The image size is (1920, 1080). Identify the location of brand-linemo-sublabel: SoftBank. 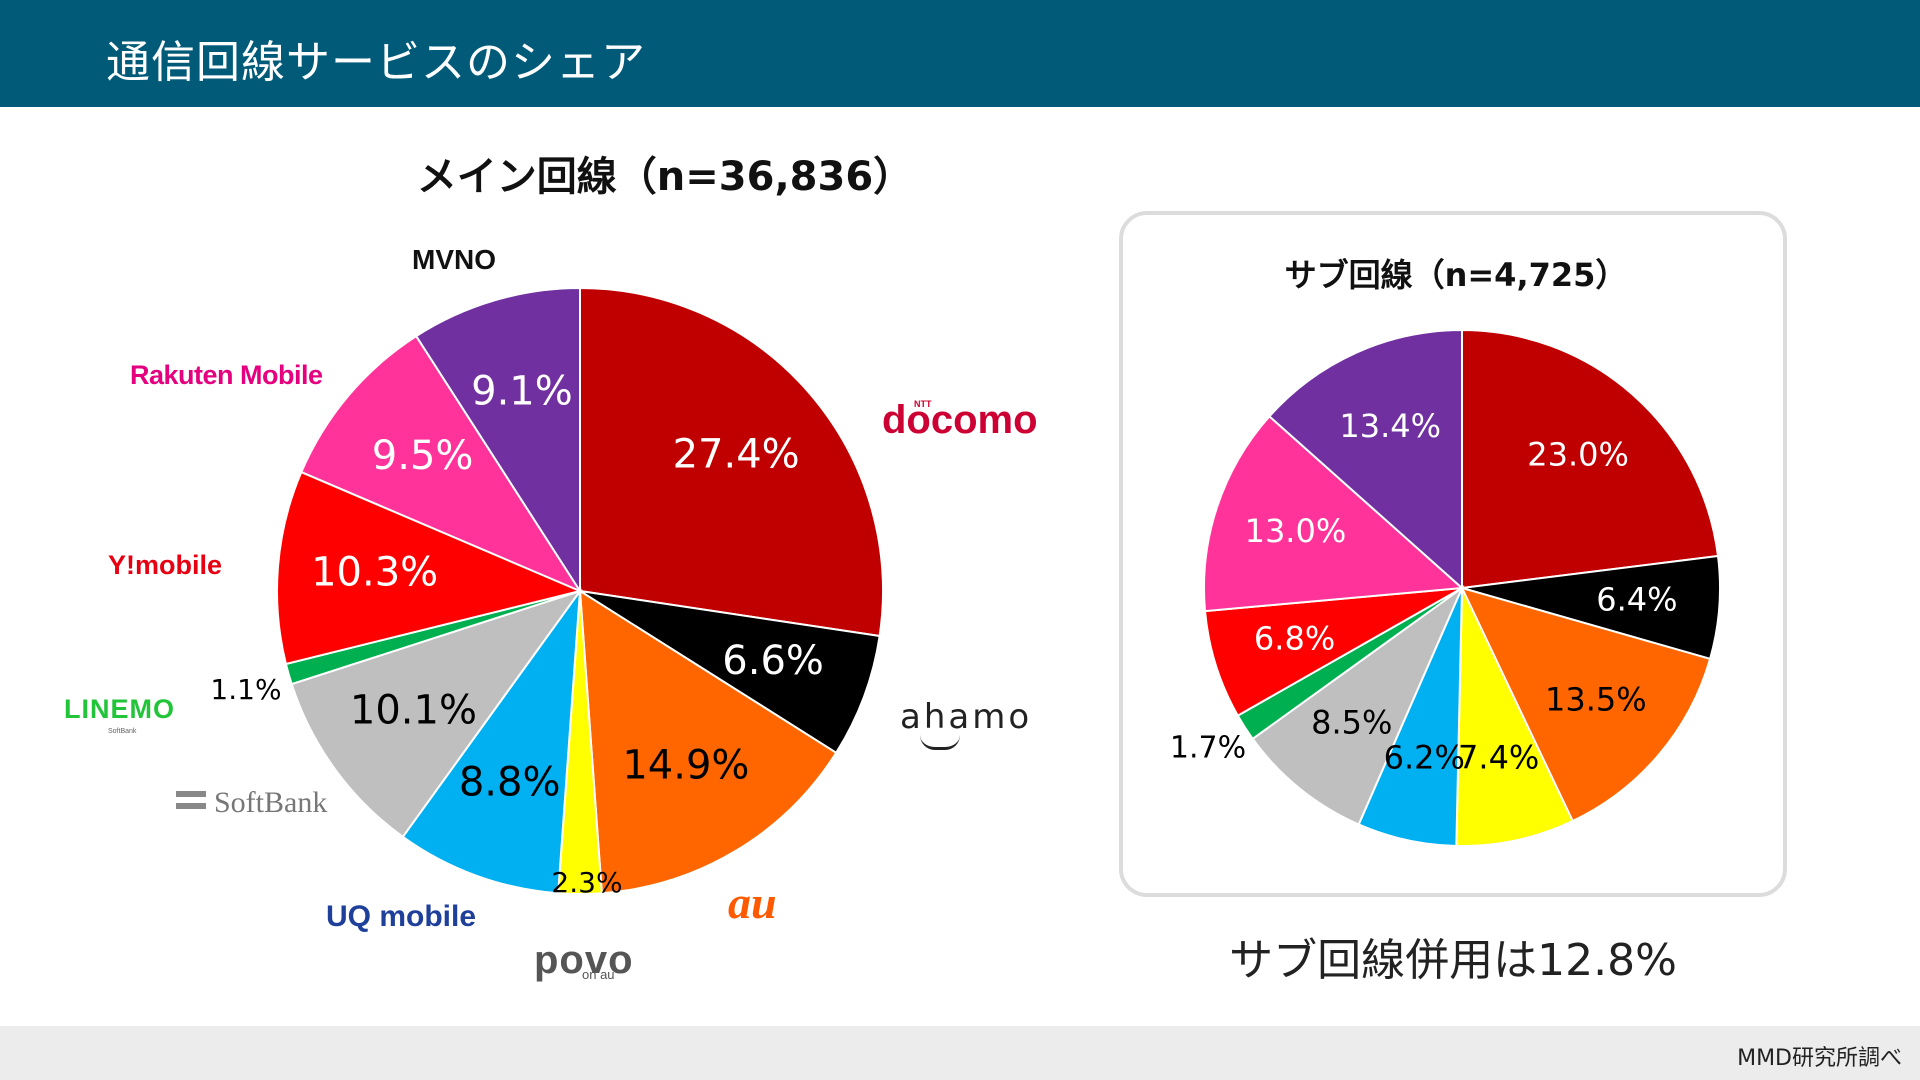
(122, 731).